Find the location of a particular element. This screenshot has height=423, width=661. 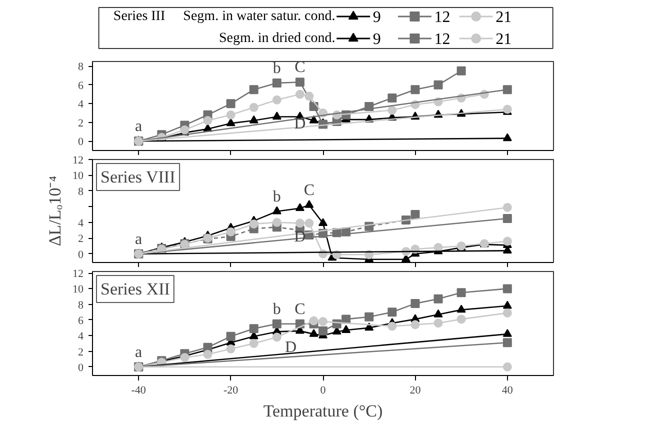

x-tick-label: 20 is located at coordinates (416, 390).